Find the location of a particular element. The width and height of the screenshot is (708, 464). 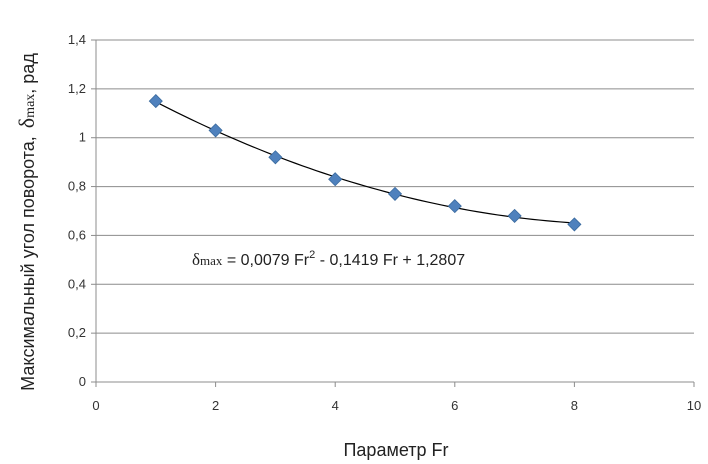

x-tick-label: 10 is located at coordinates (694, 405).